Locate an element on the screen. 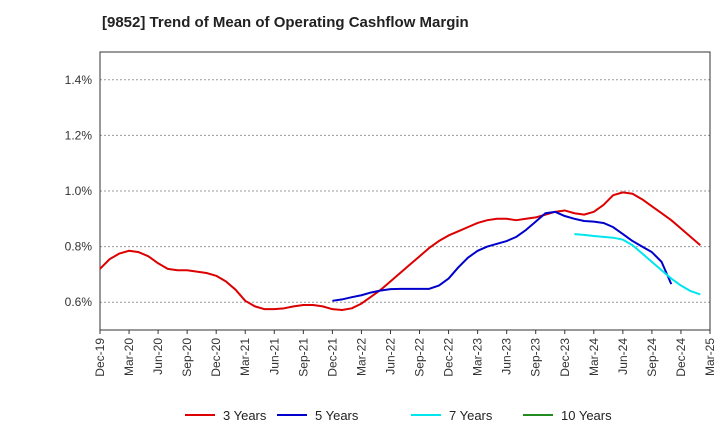  x-tick-label: Dec-22 is located at coordinates (449, 357).